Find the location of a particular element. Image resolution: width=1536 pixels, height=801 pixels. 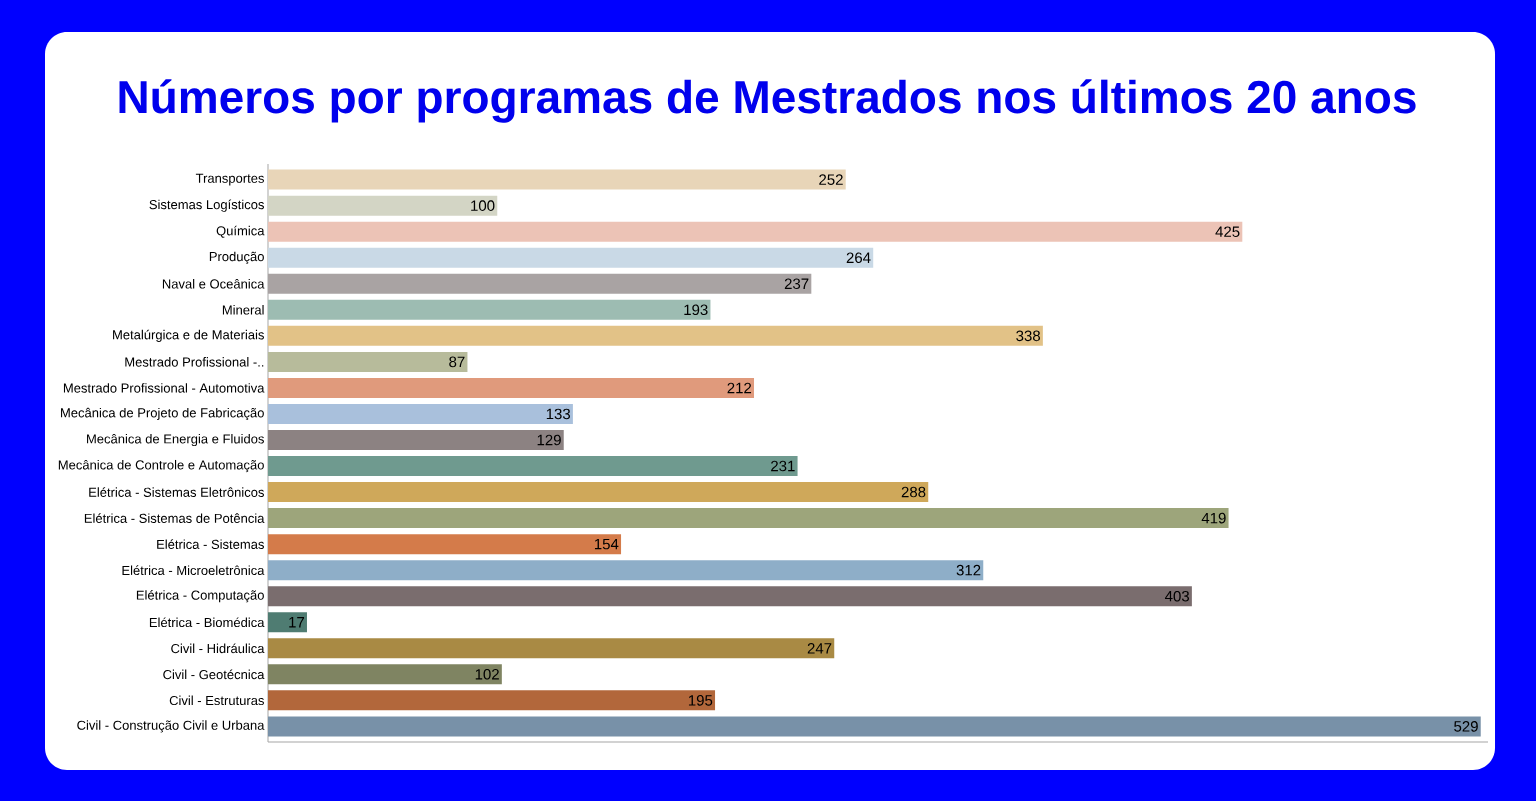

data-label: 102 is located at coordinates (487, 674).